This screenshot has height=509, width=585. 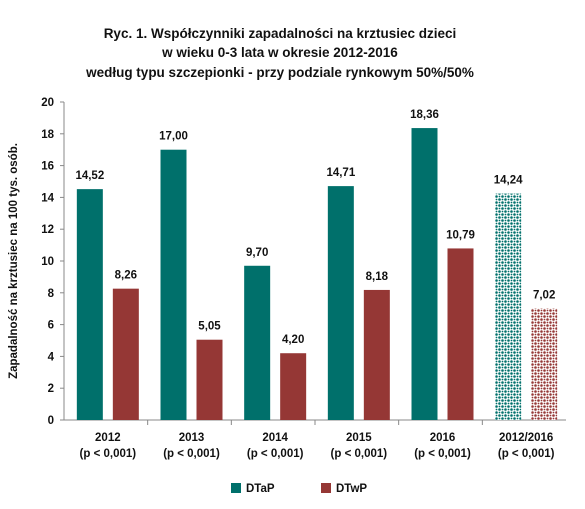 I want to click on category-year-label: 2012, so click(x=108, y=438).